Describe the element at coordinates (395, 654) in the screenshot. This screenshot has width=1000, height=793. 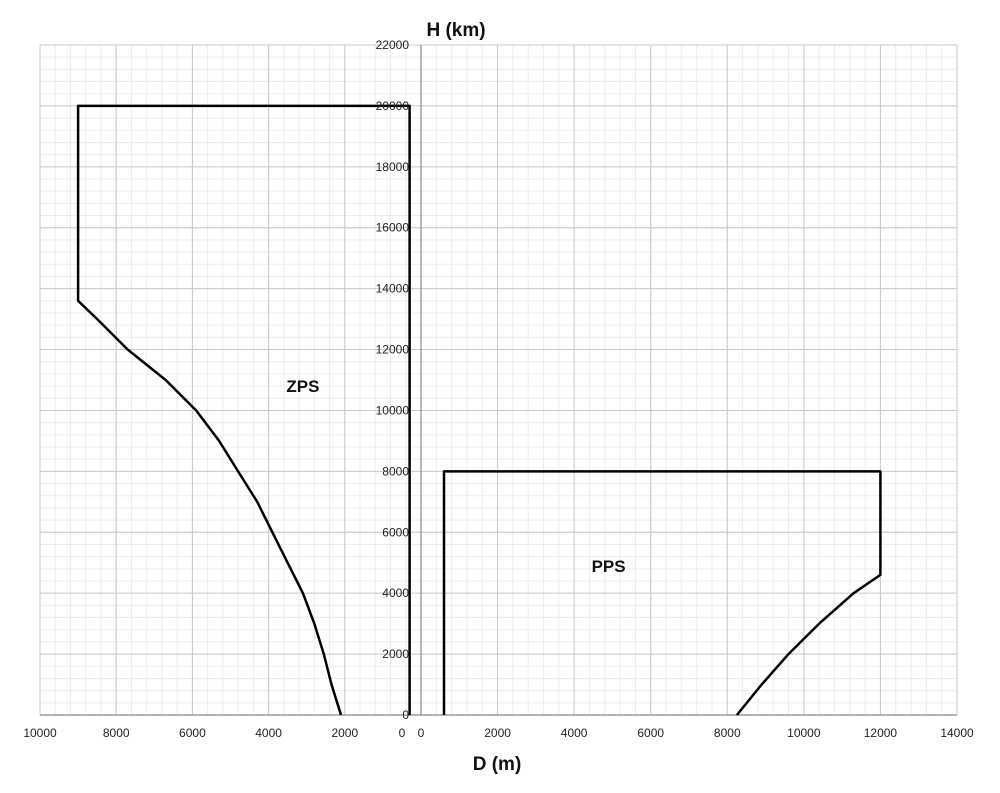
I see `y-tick-label: 2000` at that location.